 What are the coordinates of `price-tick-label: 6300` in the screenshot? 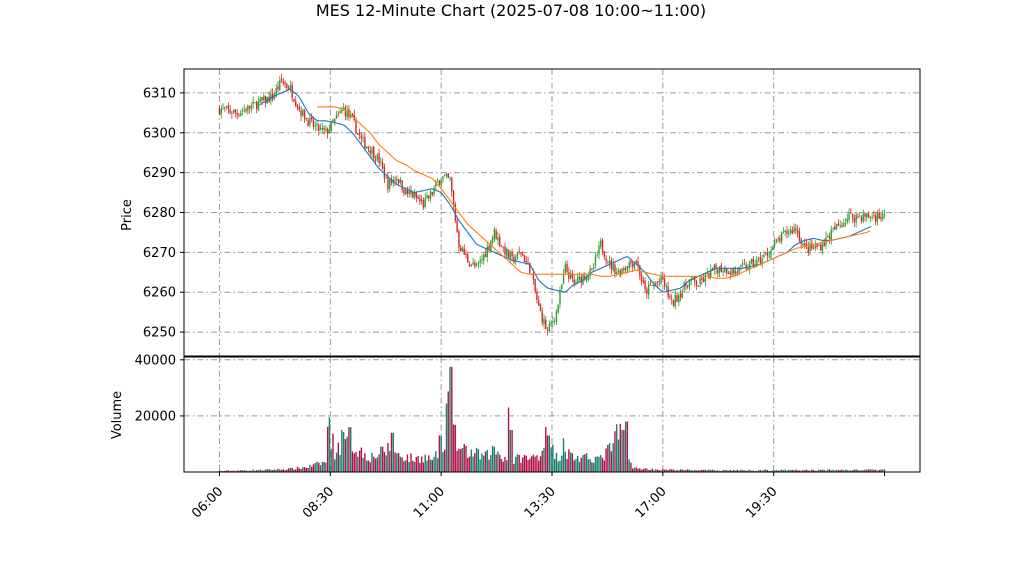 It's located at (159, 133).